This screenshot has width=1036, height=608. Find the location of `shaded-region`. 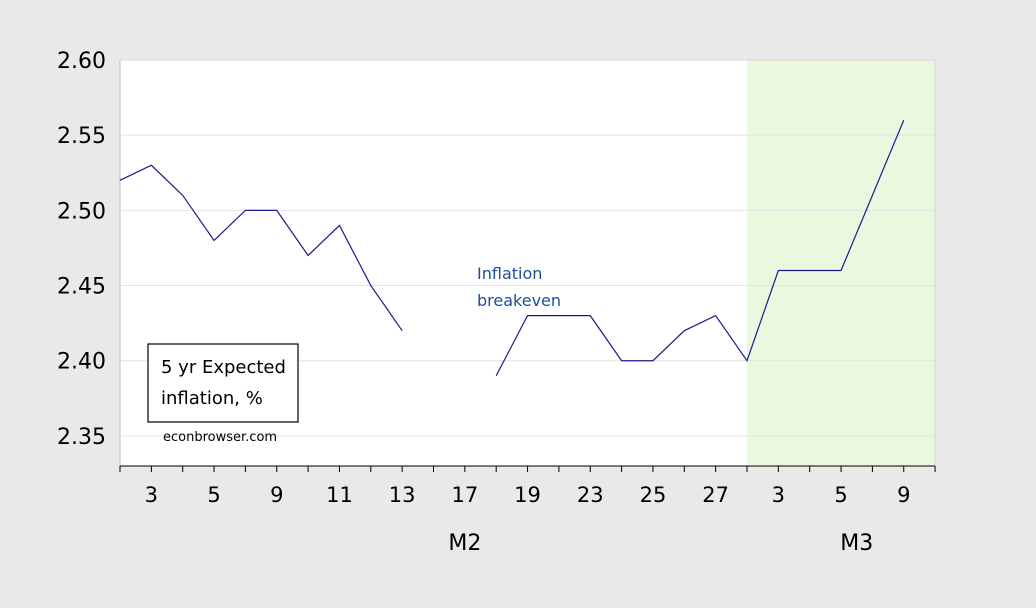

shaded-region is located at coordinates (841, 263).